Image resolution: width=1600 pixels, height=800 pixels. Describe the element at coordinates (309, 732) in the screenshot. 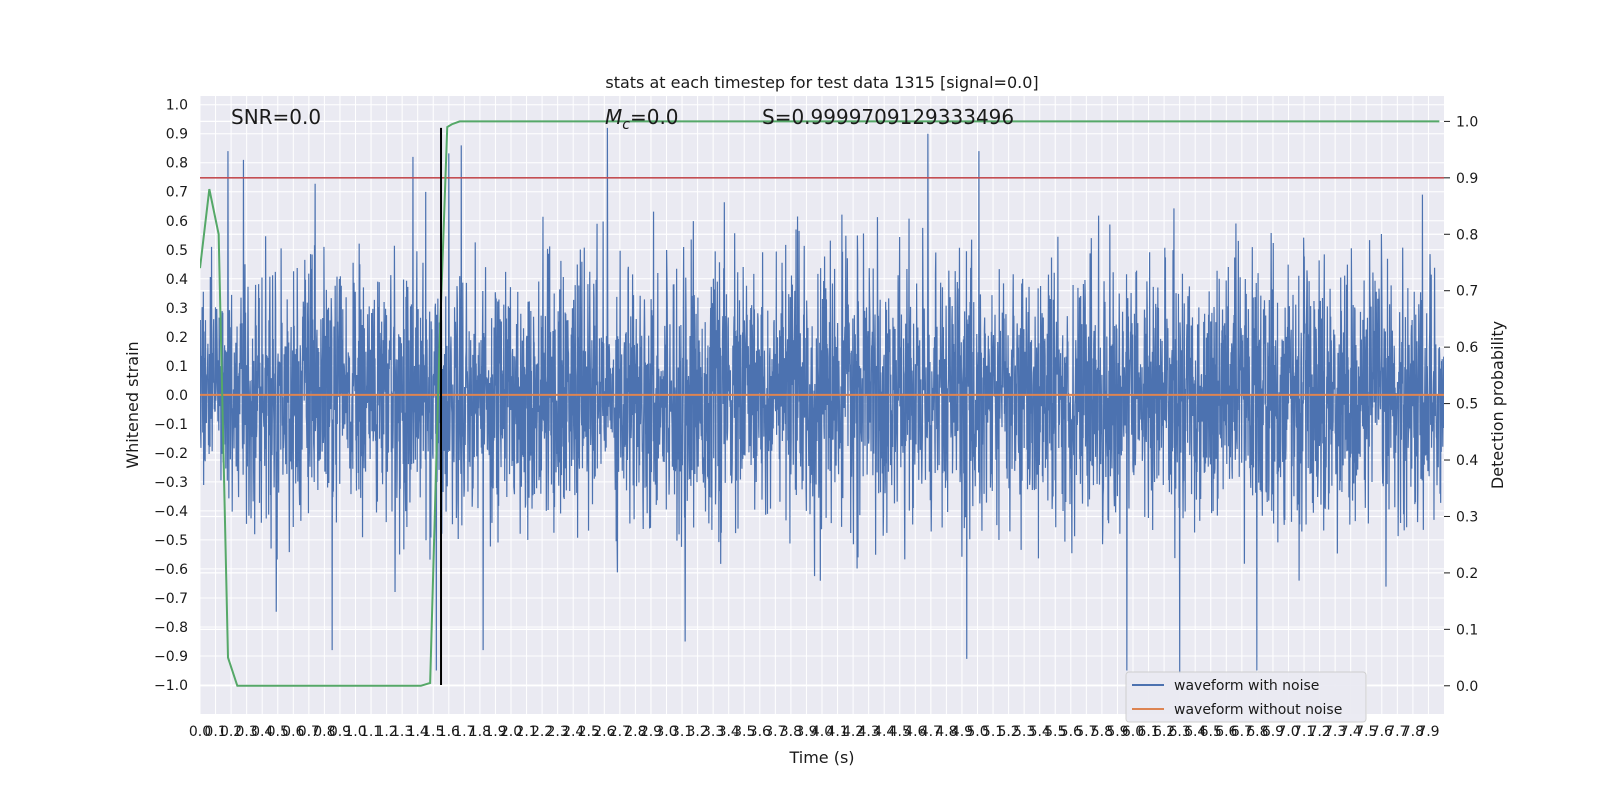

I see `x-tick-label: 0.7` at that location.